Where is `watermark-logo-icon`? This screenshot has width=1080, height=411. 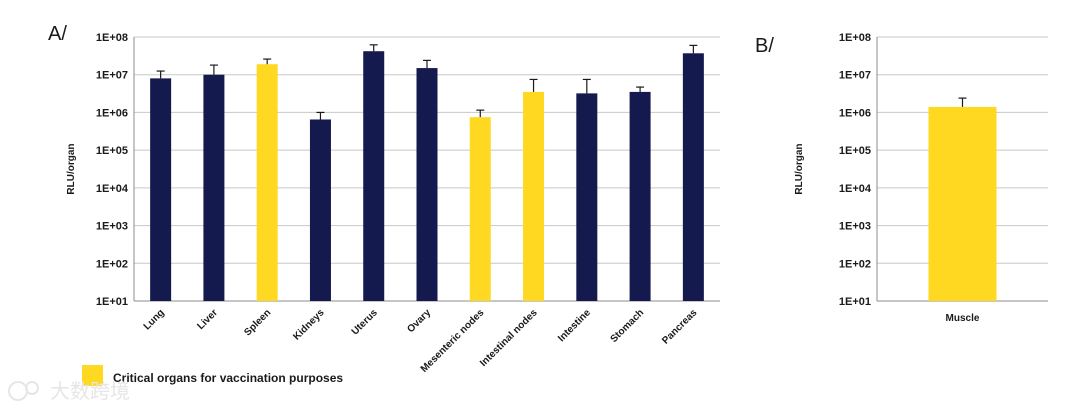 watermark-logo-icon is located at coordinates (18, 391).